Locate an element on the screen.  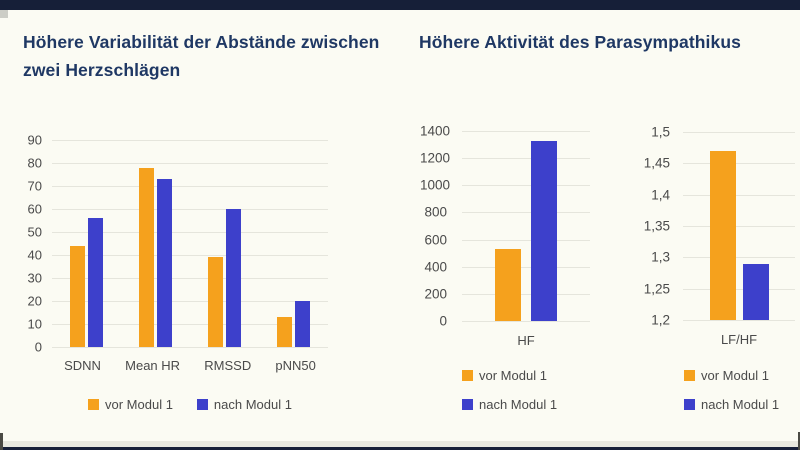
bar-group-lf-hf is located at coordinates (739, 235).